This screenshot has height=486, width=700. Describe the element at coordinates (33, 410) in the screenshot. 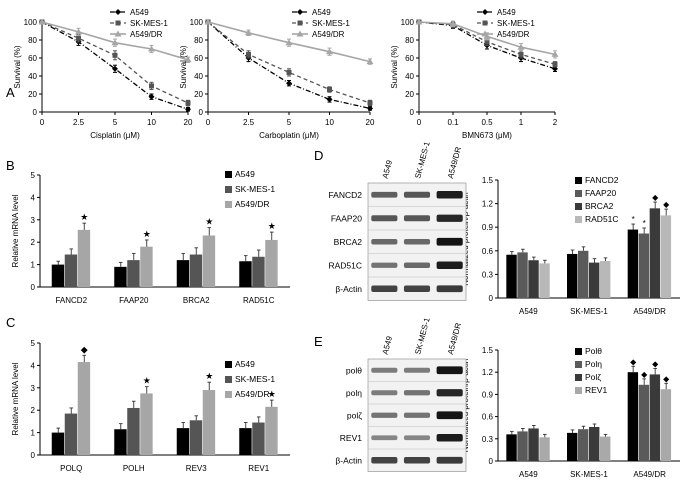

I see `y-tick-label: 2` at that location.